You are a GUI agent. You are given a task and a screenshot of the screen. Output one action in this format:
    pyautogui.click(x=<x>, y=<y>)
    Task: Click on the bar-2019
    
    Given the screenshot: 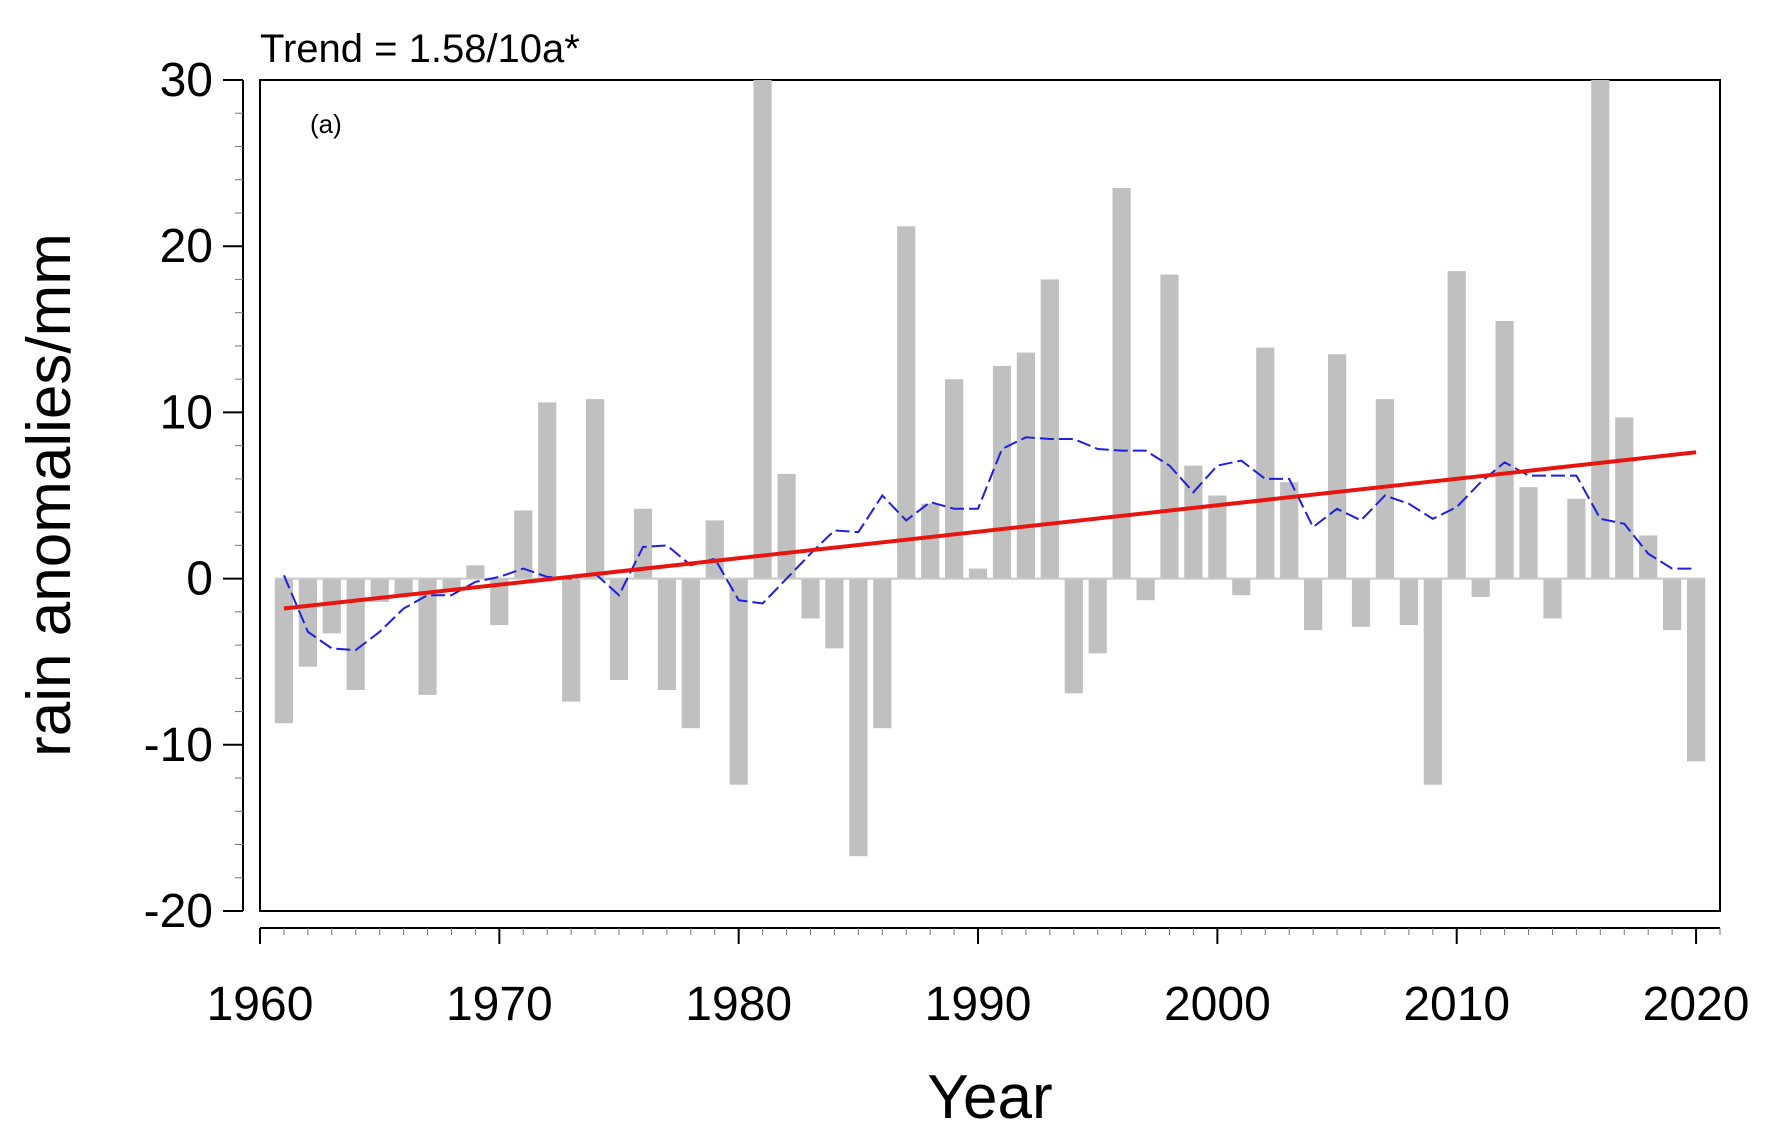 What is the action you would take?
    pyautogui.click(x=1672, y=604)
    